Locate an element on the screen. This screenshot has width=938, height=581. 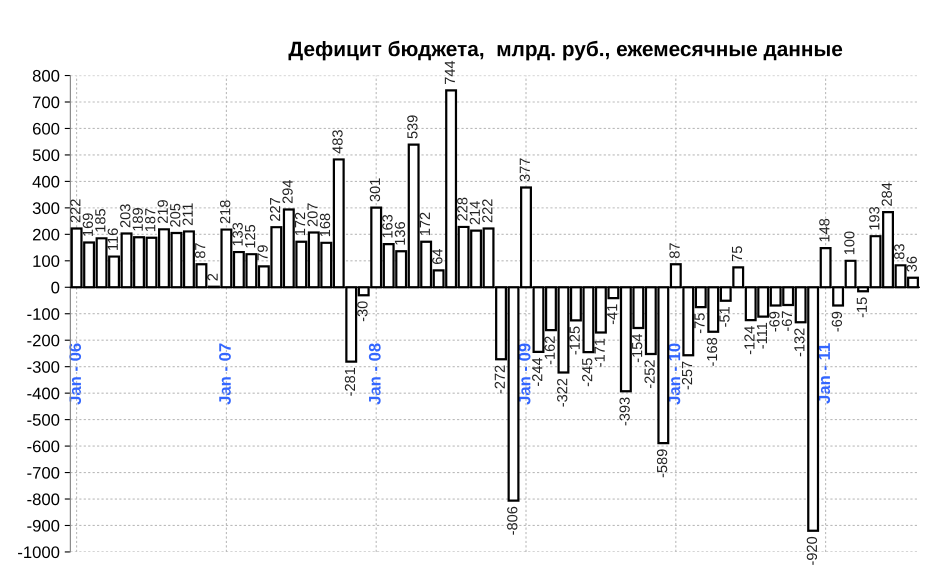
data-label: 116 is located at coordinates (113, 239).